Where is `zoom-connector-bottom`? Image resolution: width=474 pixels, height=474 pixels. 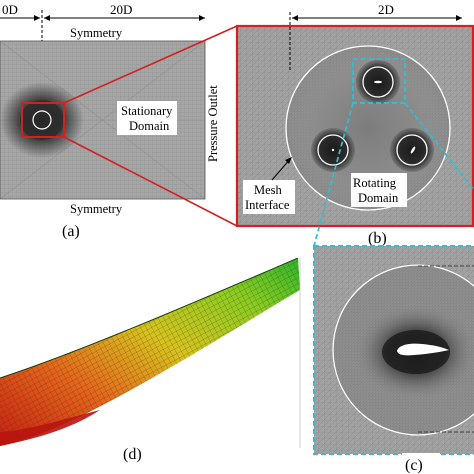 zoom-connector-bottom is located at coordinates (150, 181).